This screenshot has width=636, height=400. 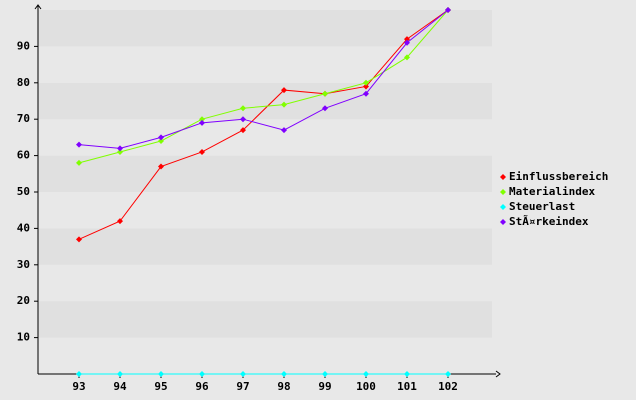 I want to click on x-tick-label: 102, so click(x=448, y=386).